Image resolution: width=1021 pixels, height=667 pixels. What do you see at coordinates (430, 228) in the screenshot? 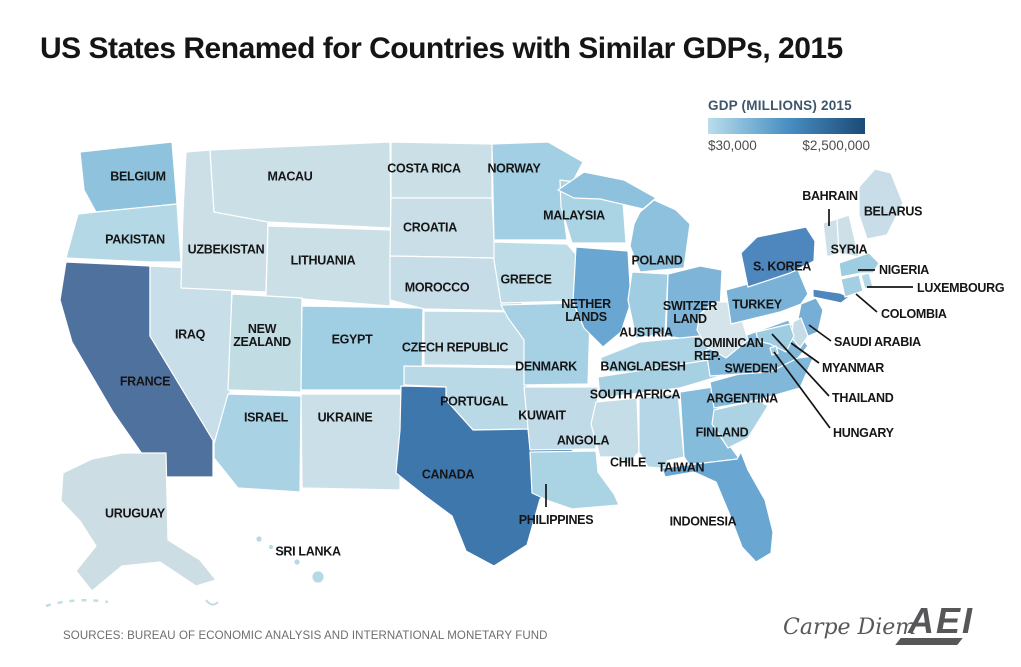
I see `label-SD: CROATIA` at bounding box center [430, 228].